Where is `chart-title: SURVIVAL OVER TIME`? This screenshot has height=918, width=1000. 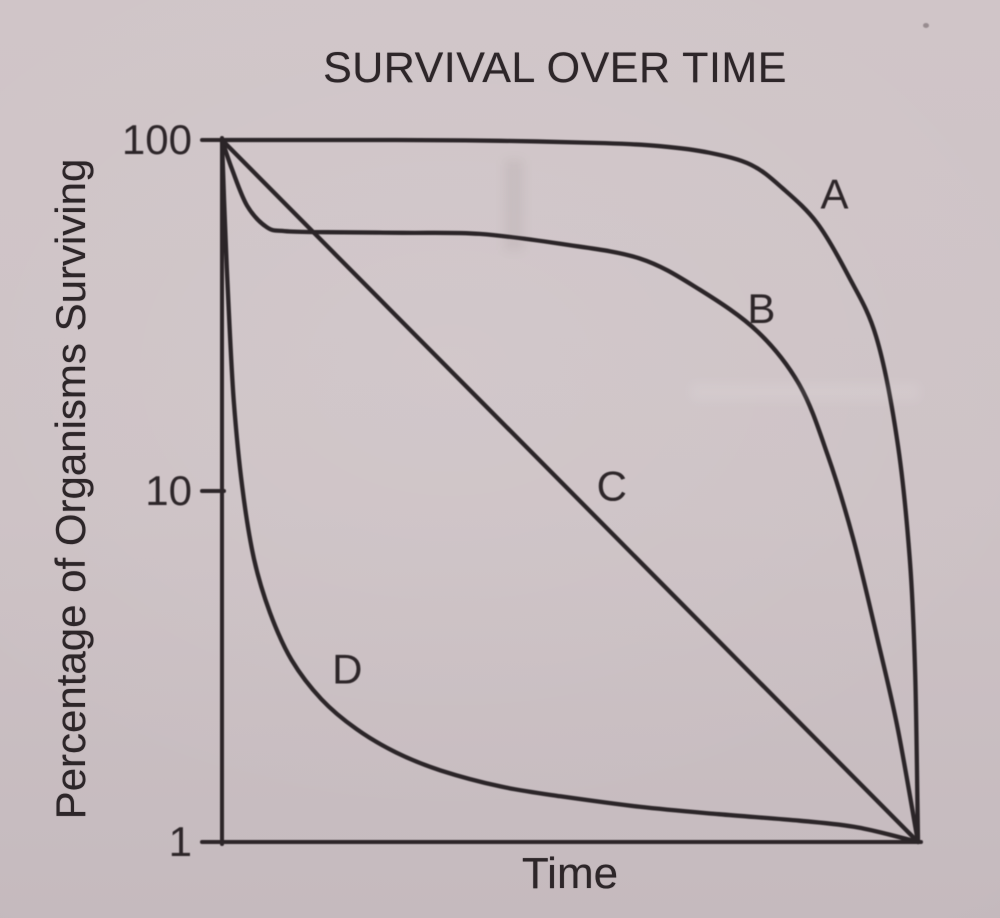 chart-title: SURVIVAL OVER TIME is located at coordinates (555, 68).